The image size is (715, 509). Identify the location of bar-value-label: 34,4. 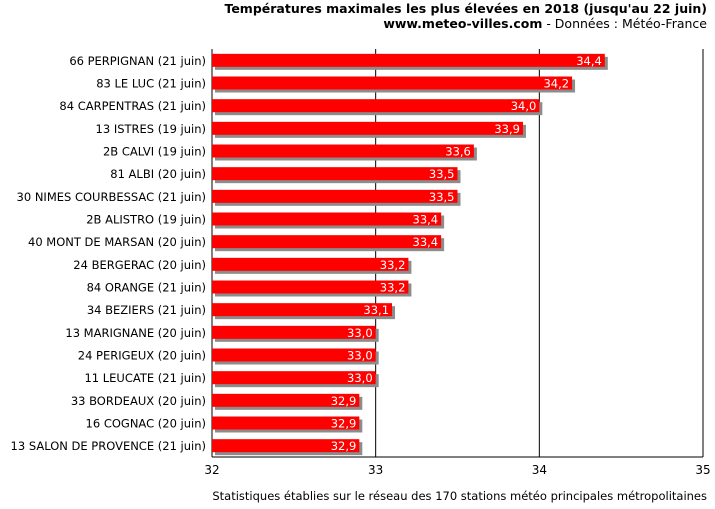
(589, 61).